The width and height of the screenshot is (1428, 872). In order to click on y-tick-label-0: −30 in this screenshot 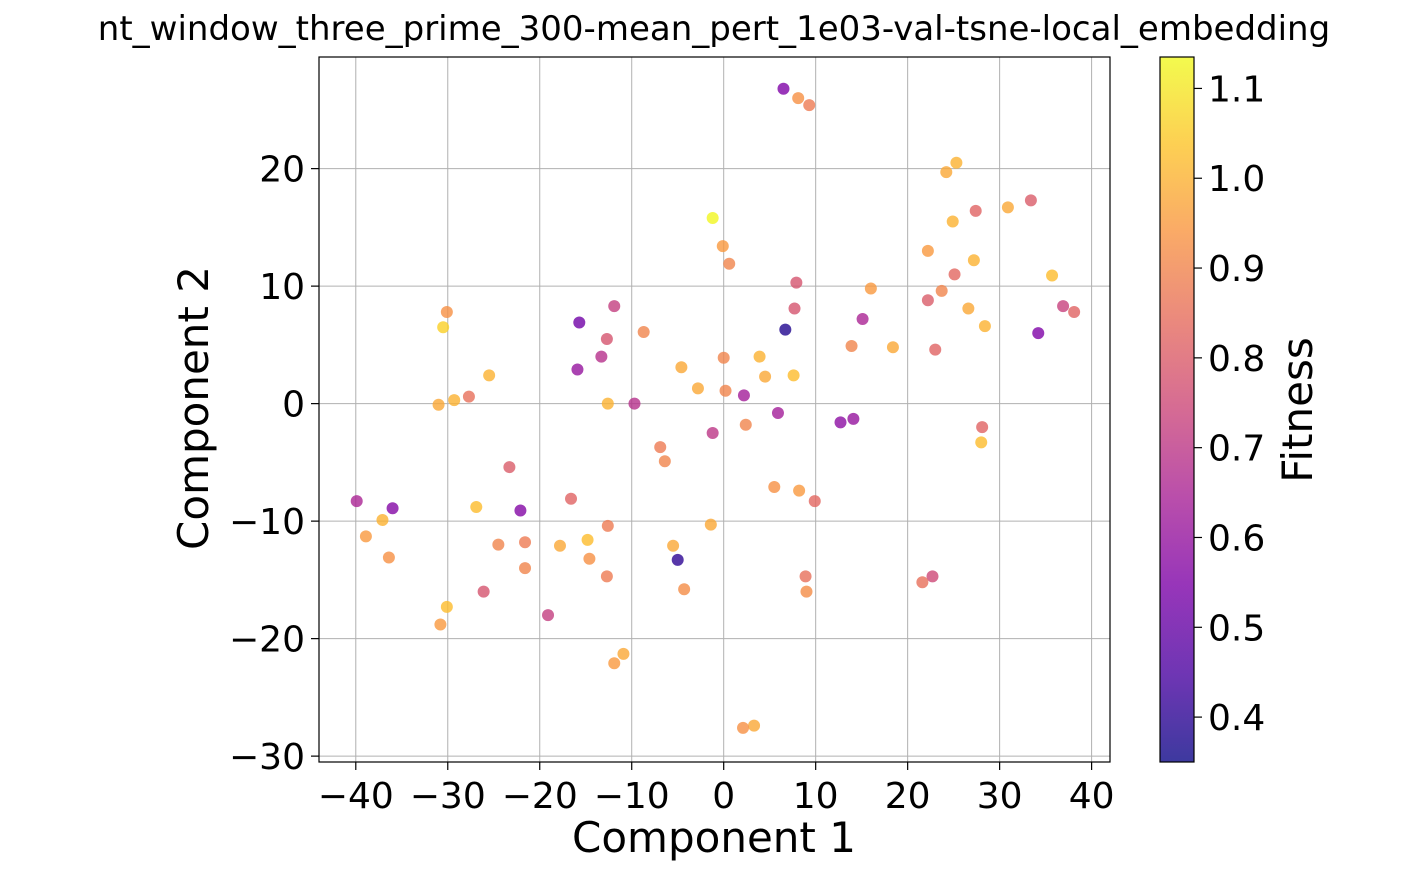, I will do `click(267, 757)`.